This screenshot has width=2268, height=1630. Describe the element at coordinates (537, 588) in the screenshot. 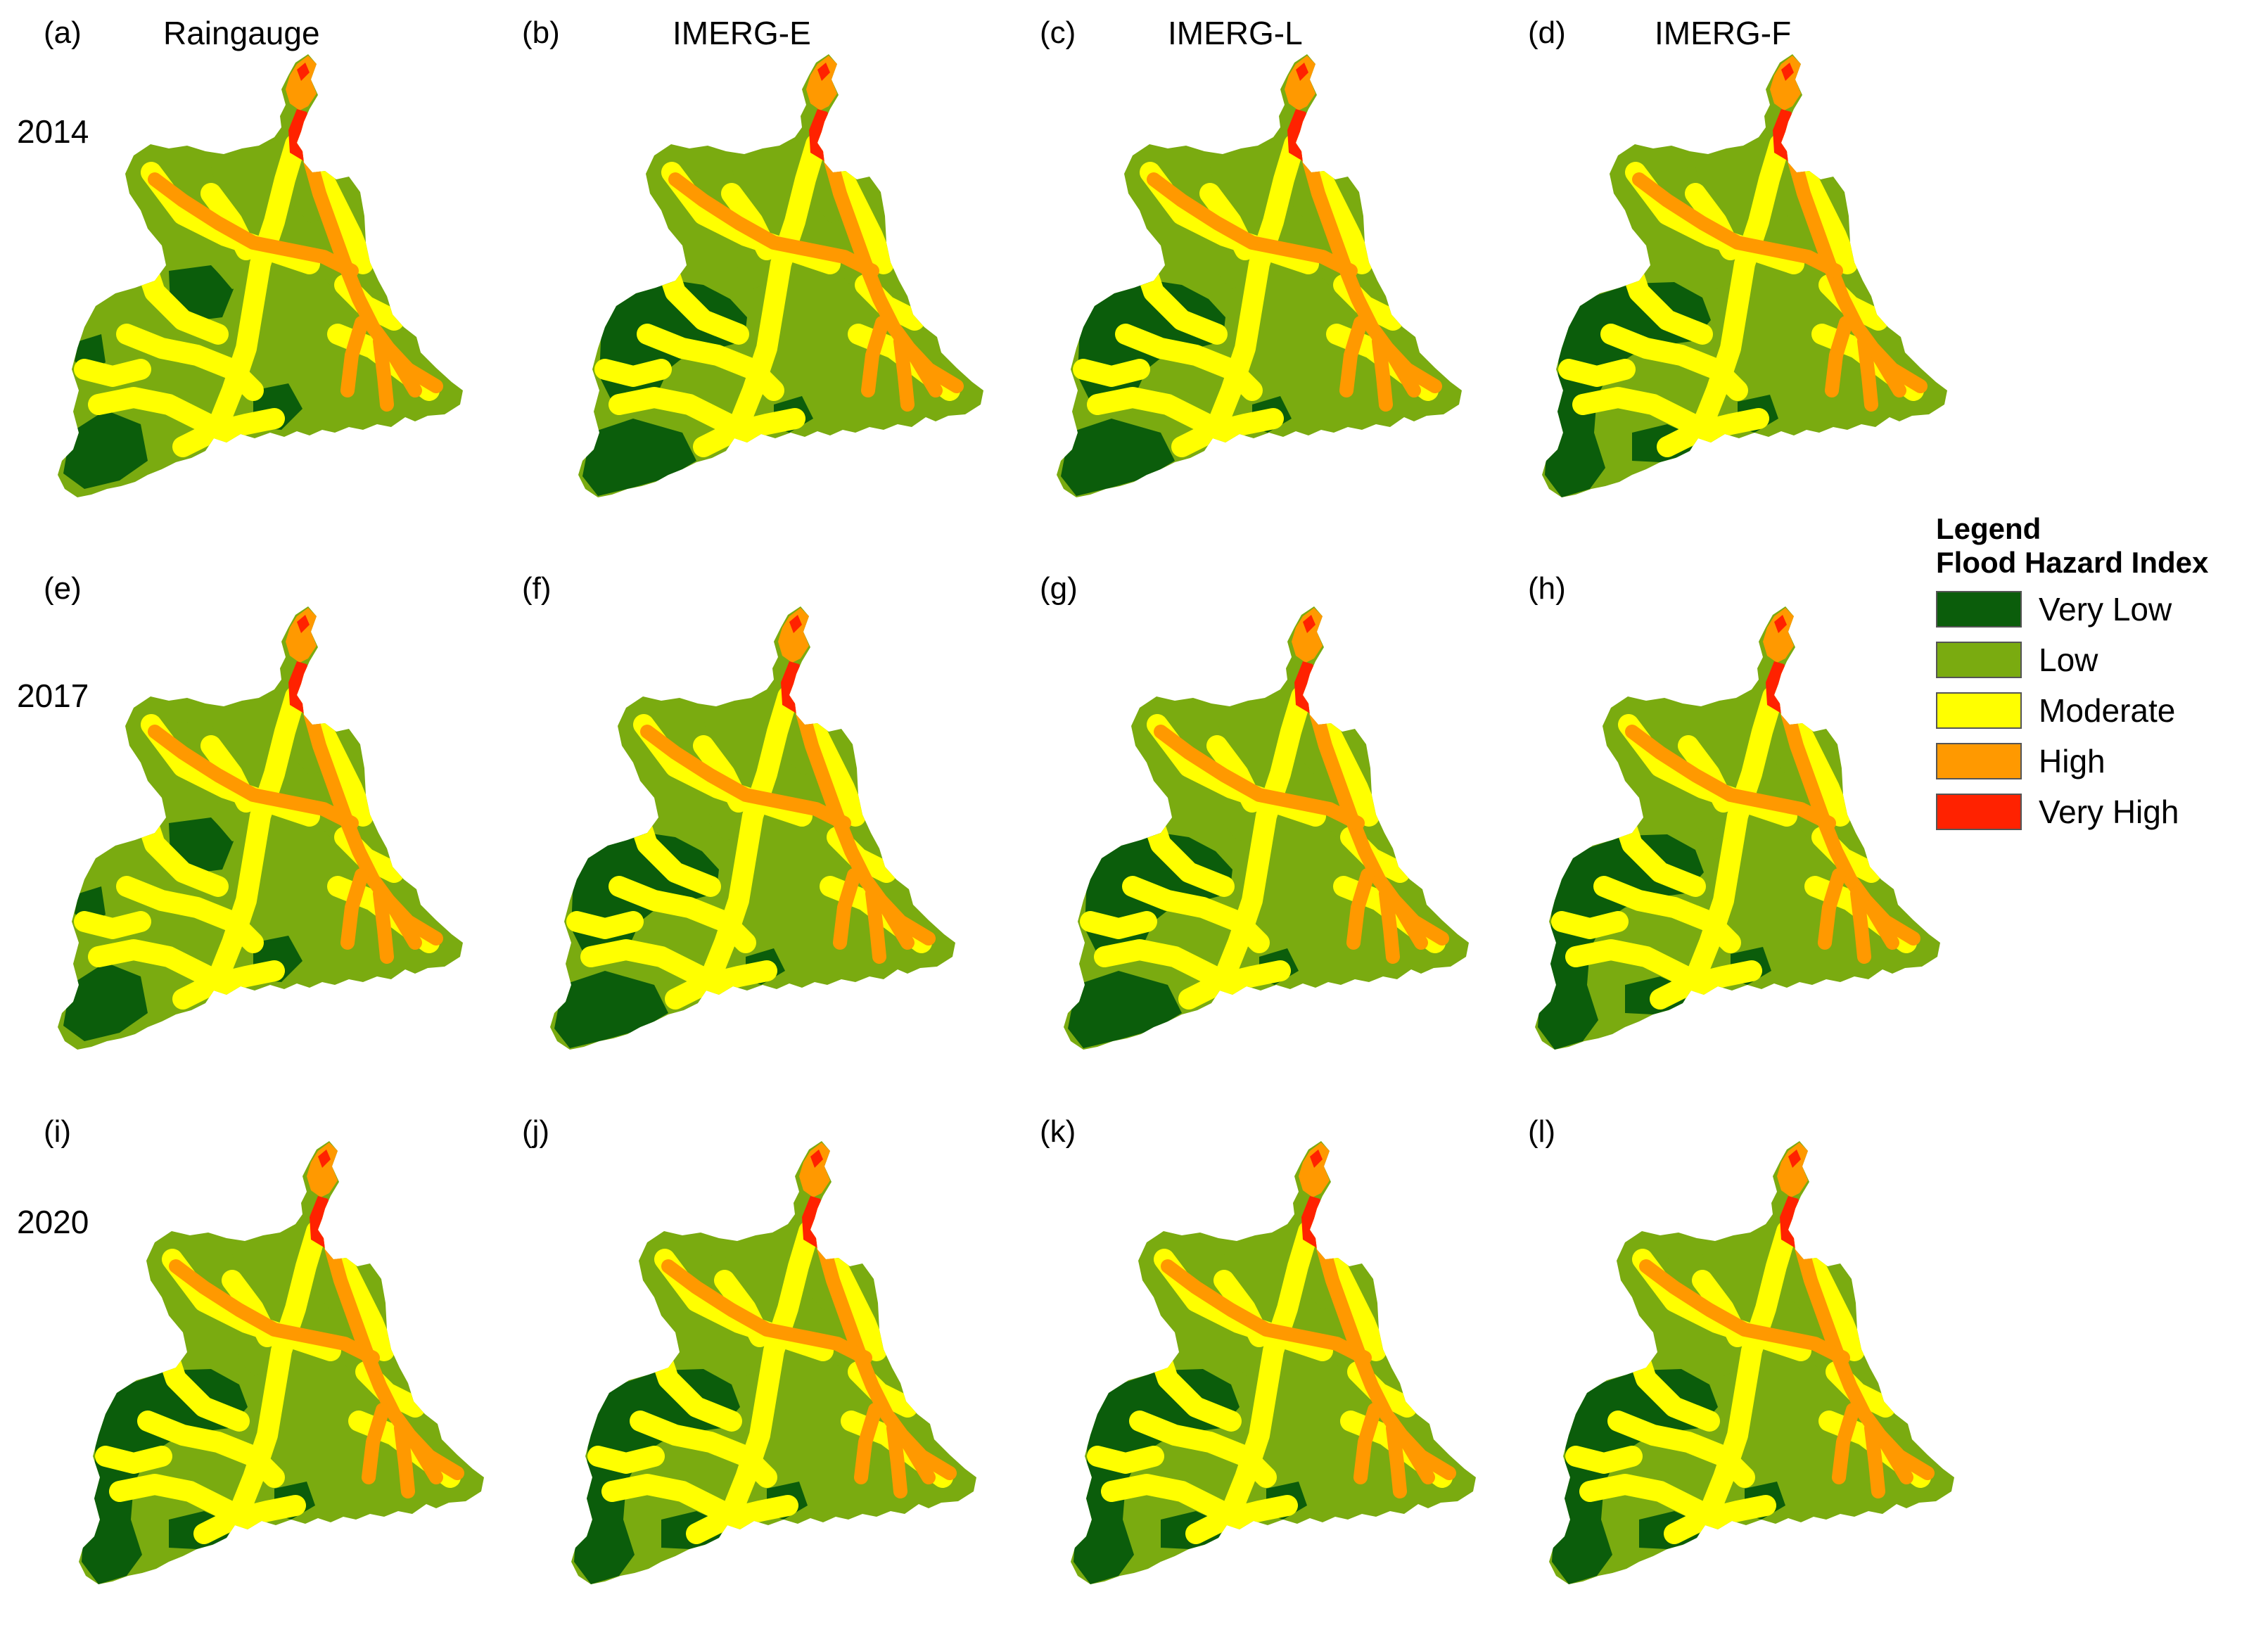

I see `panel-label-f: (f)` at that location.